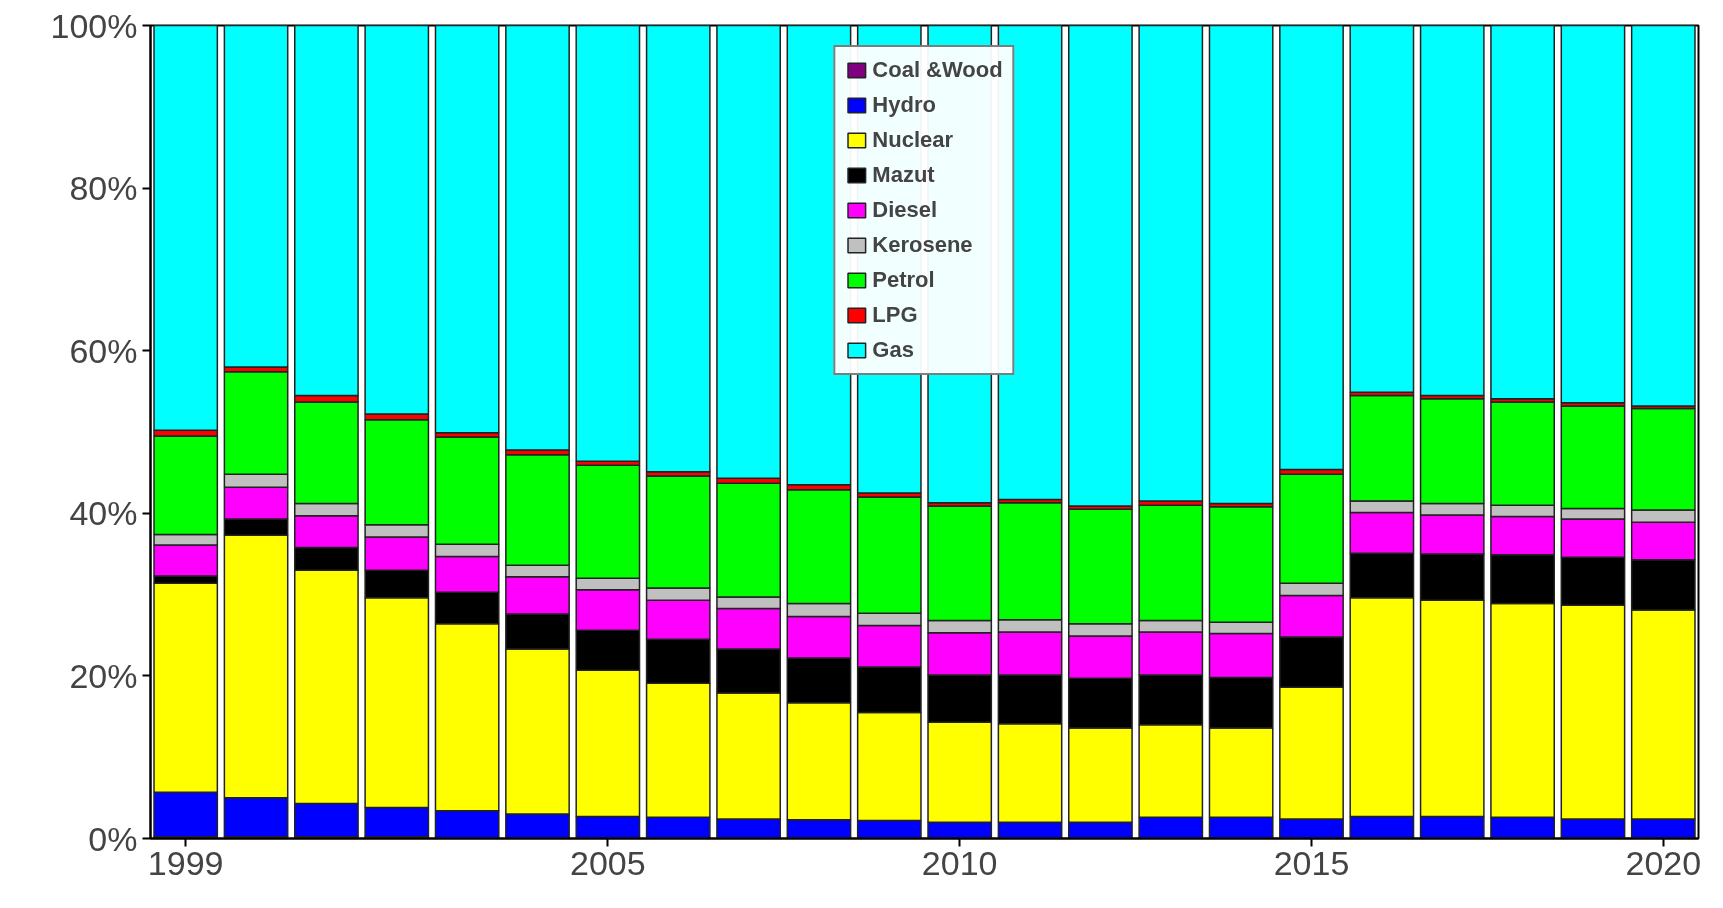 The height and width of the screenshot is (908, 1723). Describe the element at coordinates (922, 245) in the screenshot. I see `legend-label: Kerosene` at that location.